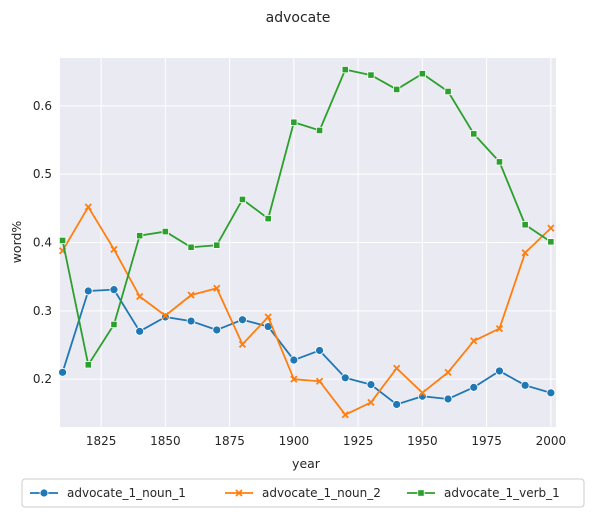 The image size is (595, 515). I want to click on x-tick-label: 1925, so click(358, 441).